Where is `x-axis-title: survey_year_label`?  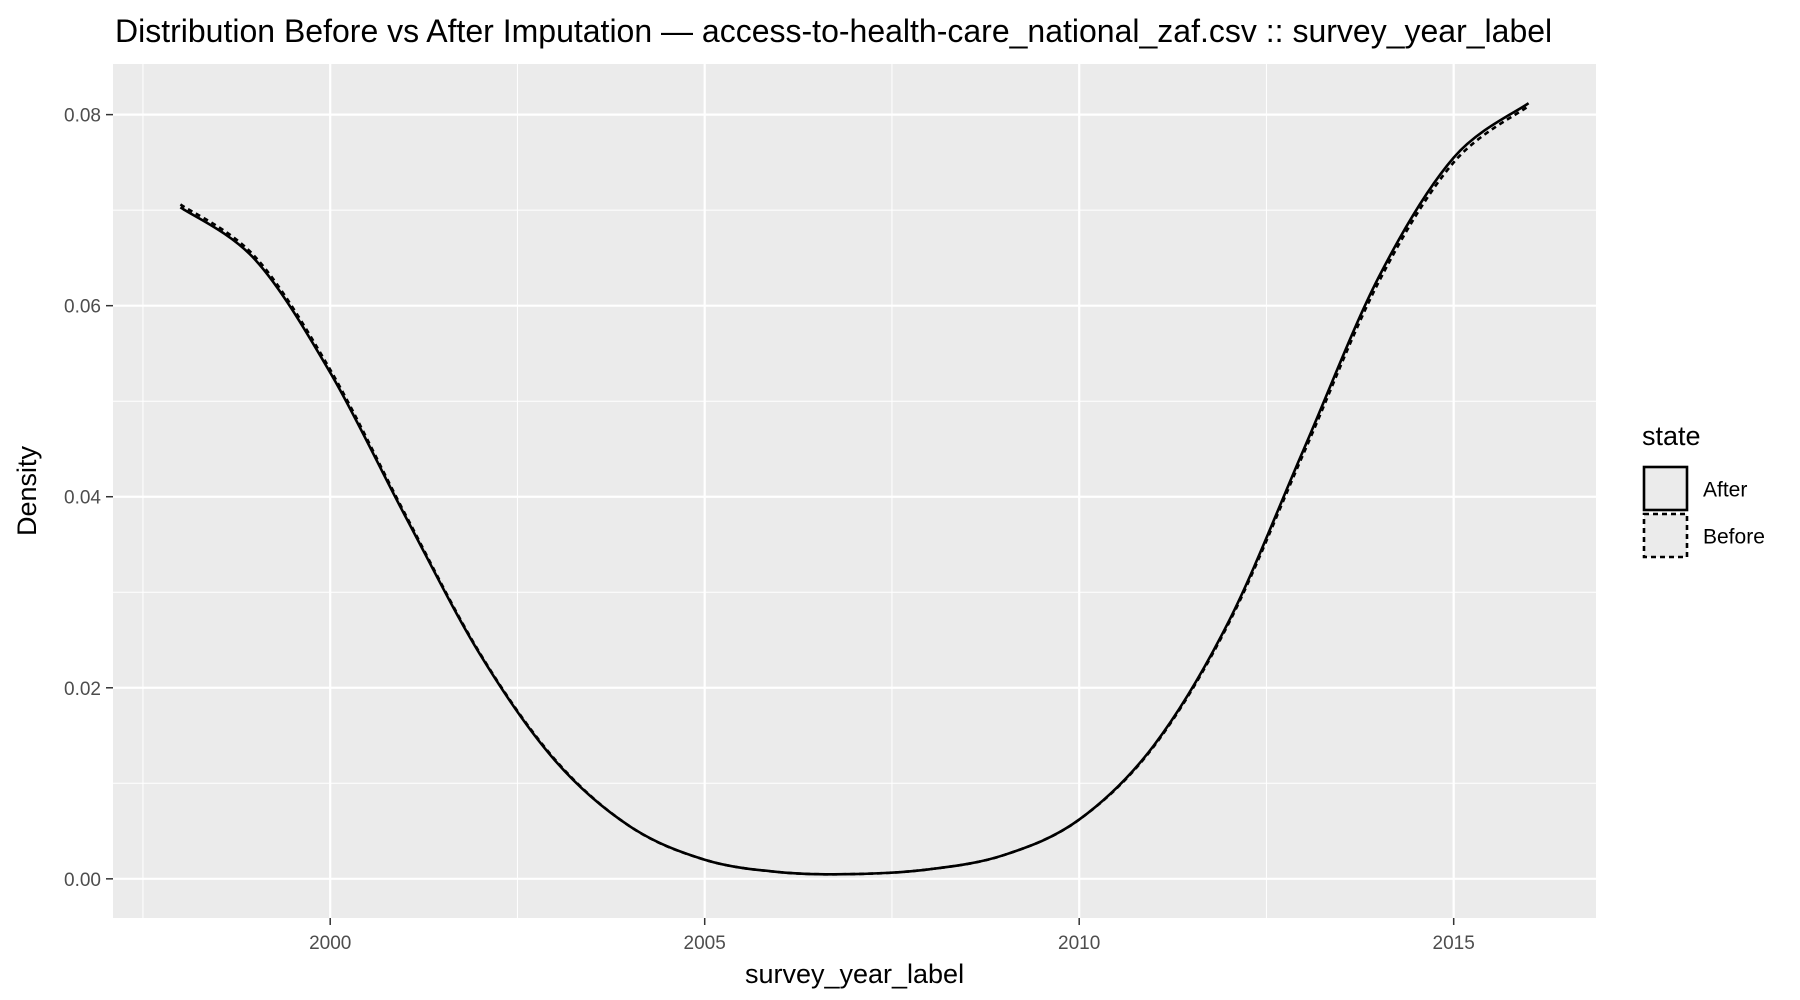
x-axis-title: survey_year_label is located at coordinates (854, 974).